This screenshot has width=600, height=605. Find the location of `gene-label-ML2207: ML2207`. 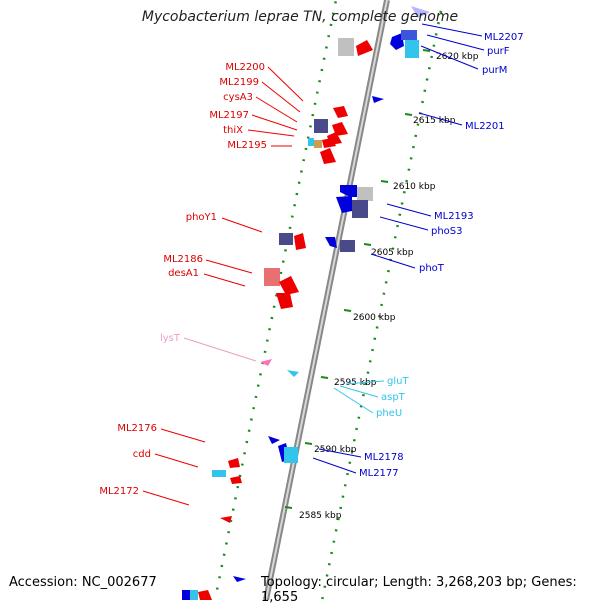

gene-label-ML2207: ML2207 is located at coordinates (504, 37).